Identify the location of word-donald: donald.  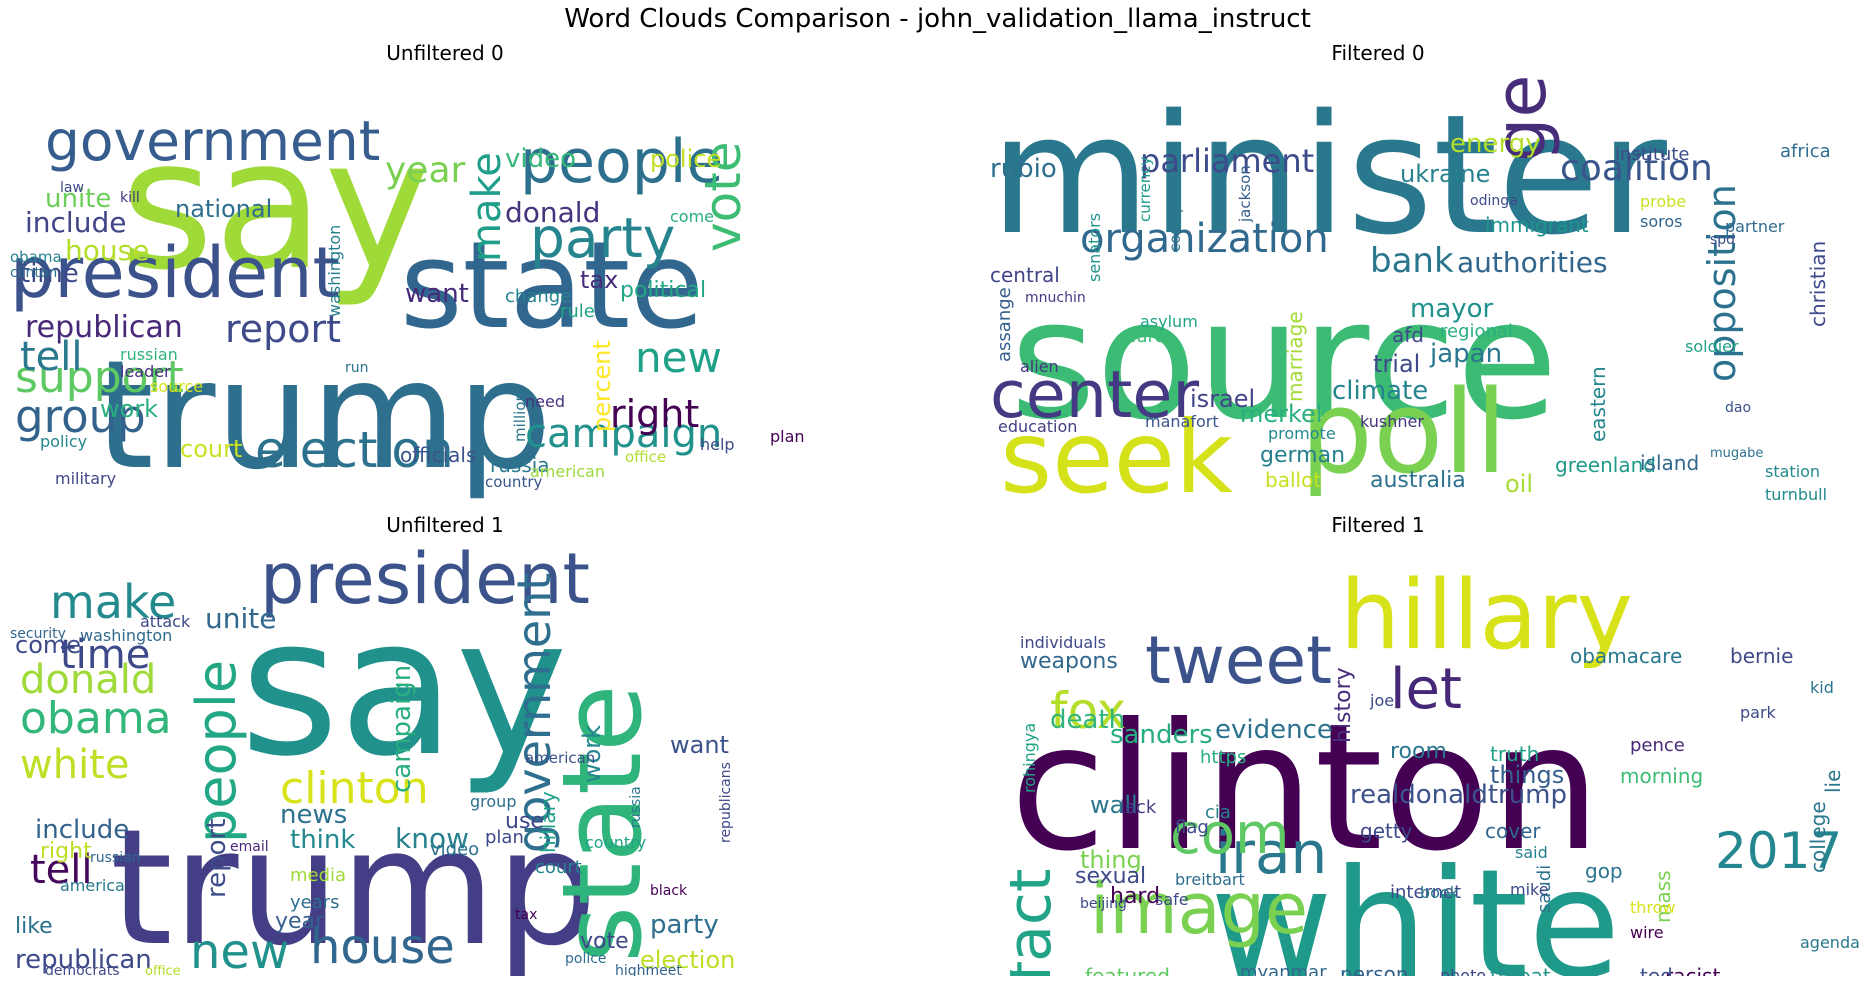
(552, 212).